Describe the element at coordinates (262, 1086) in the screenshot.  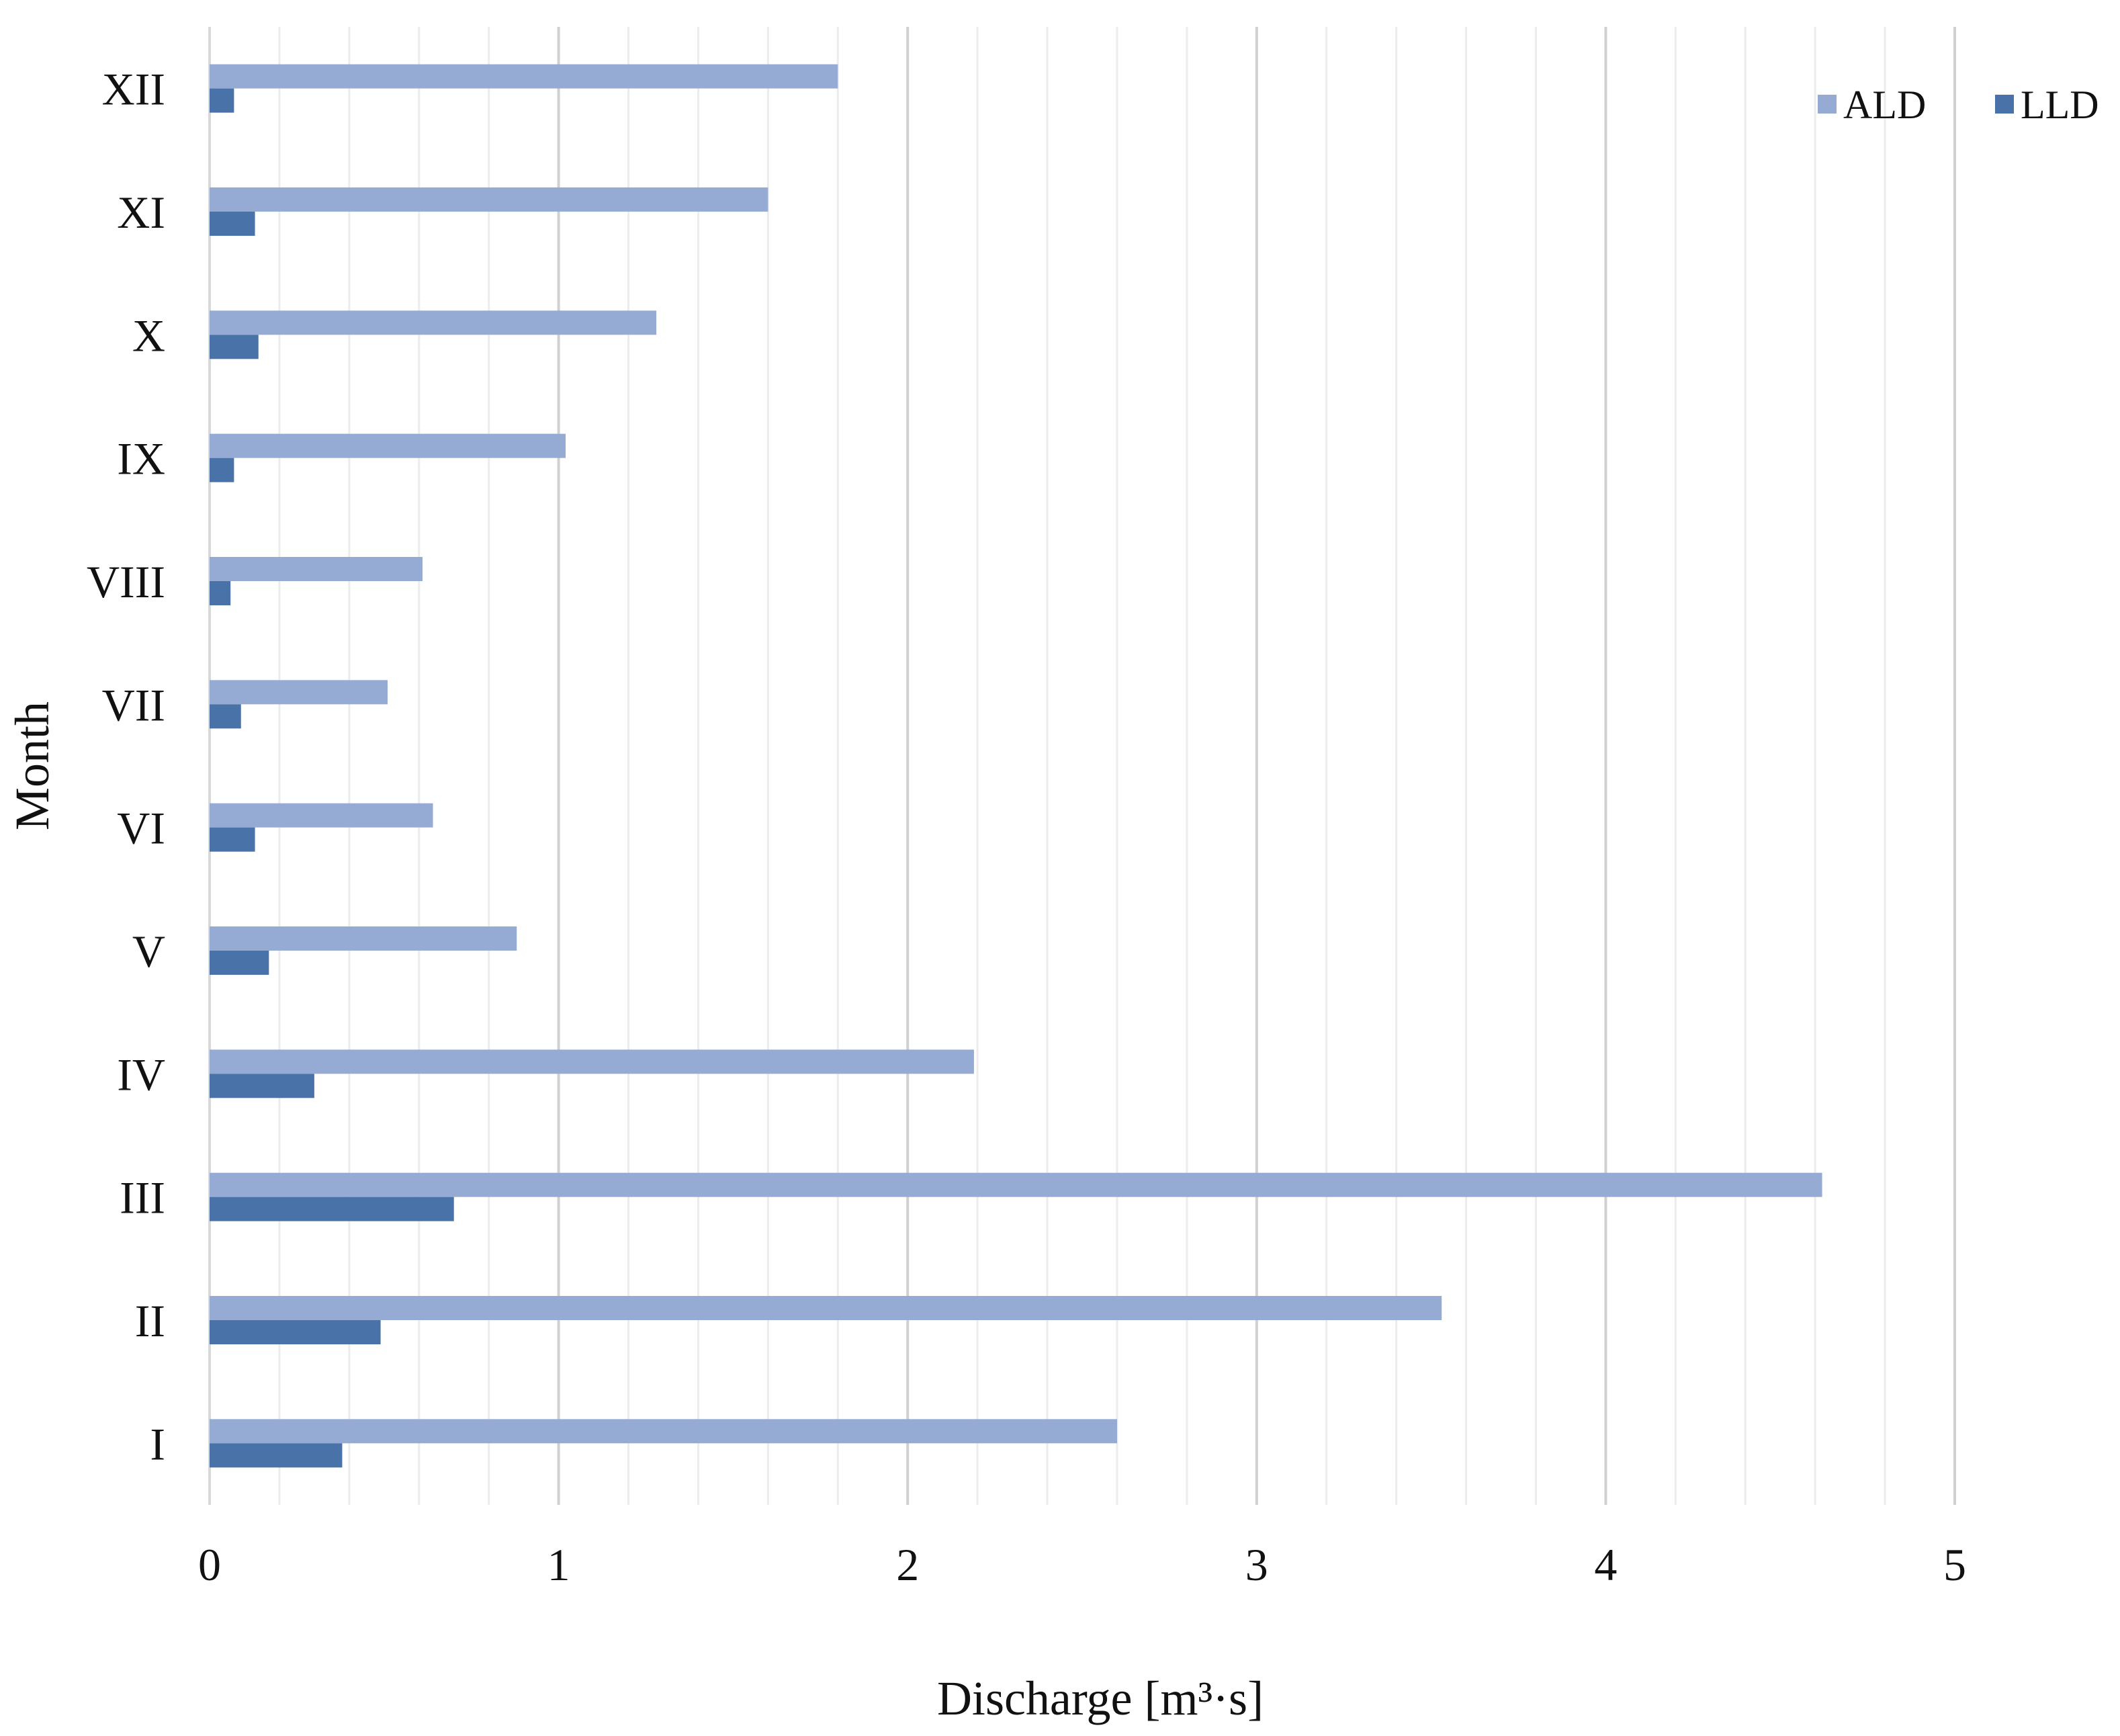
I see `bar-lld-iv` at that location.